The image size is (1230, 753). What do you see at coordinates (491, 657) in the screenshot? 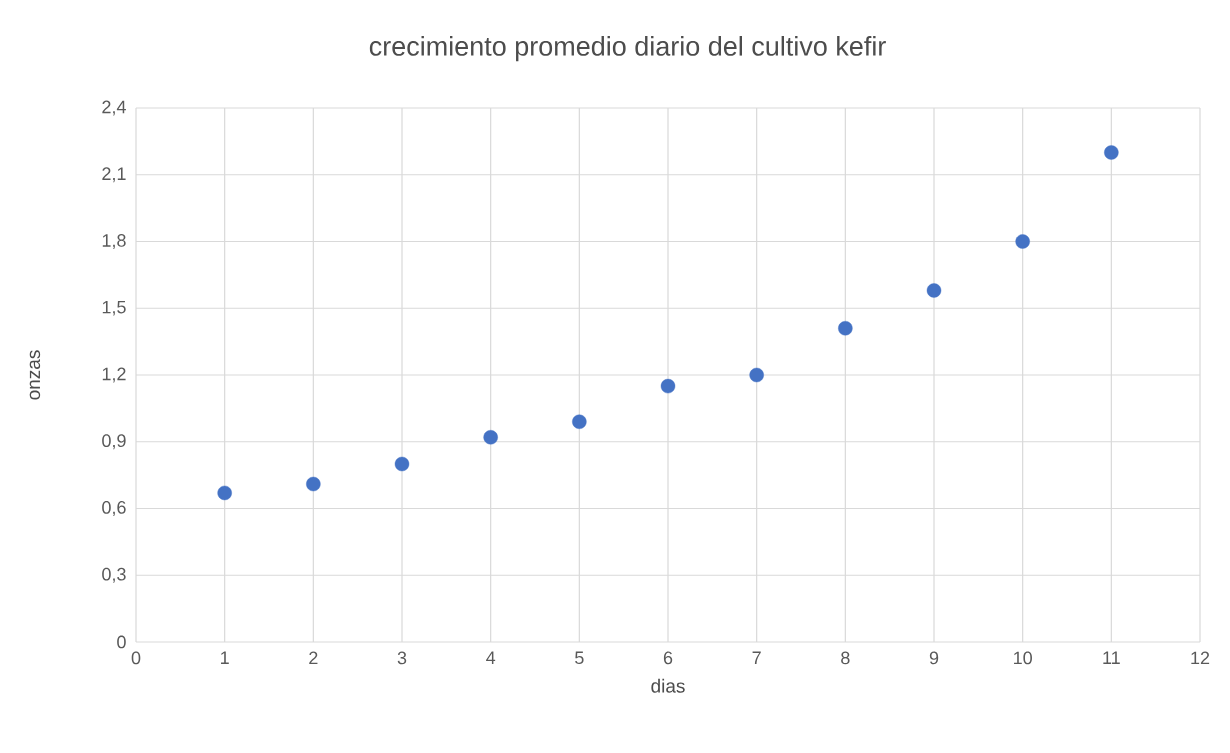
I see `x-tick-label: 4` at bounding box center [491, 657].